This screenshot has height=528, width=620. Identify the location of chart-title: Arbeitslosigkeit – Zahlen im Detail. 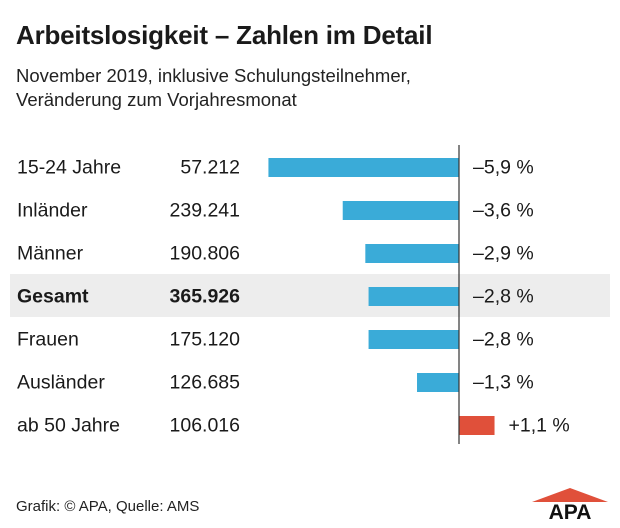
(224, 35).